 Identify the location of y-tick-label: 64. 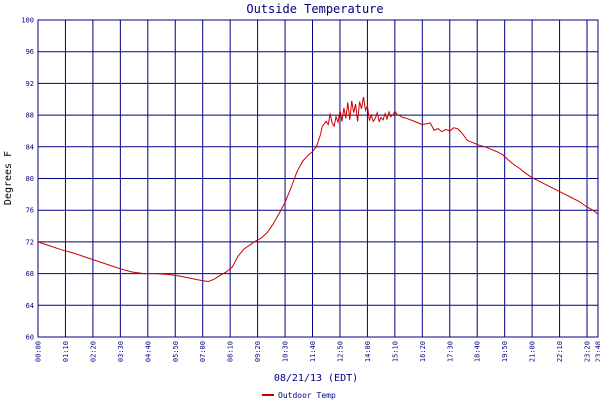
(30, 306).